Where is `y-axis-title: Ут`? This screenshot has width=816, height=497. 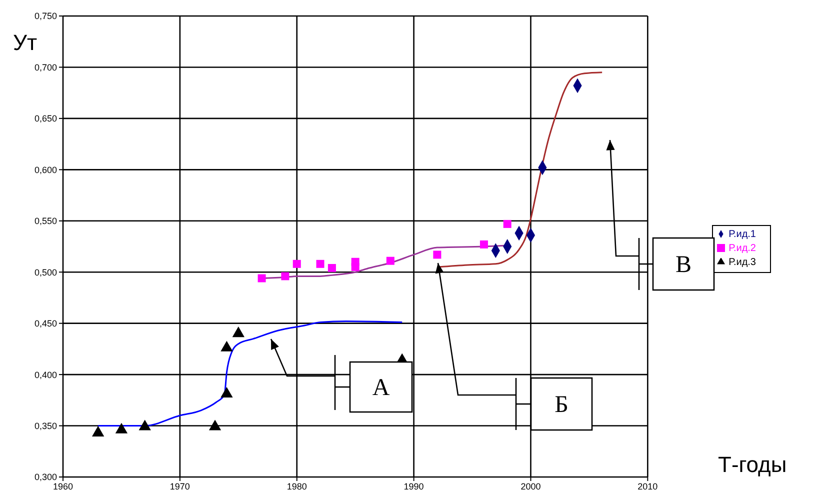 y-axis-title: Ут is located at coordinates (25, 43).